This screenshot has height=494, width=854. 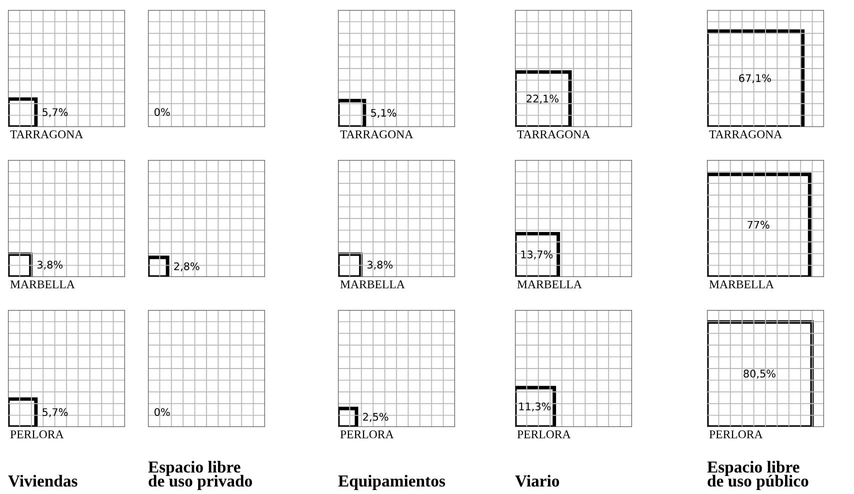 What do you see at coordinates (542, 99) in the screenshot?
I see `data-label: 22,1%` at bounding box center [542, 99].